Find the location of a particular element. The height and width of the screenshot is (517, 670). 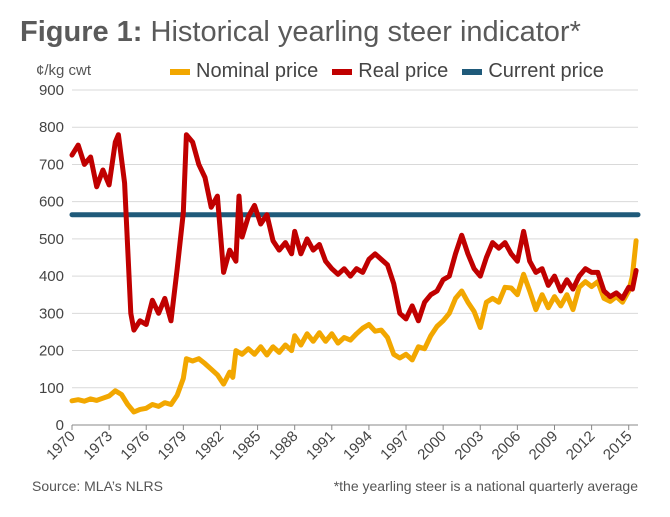

y-tick-label-500: 500 is located at coordinates (51, 239).